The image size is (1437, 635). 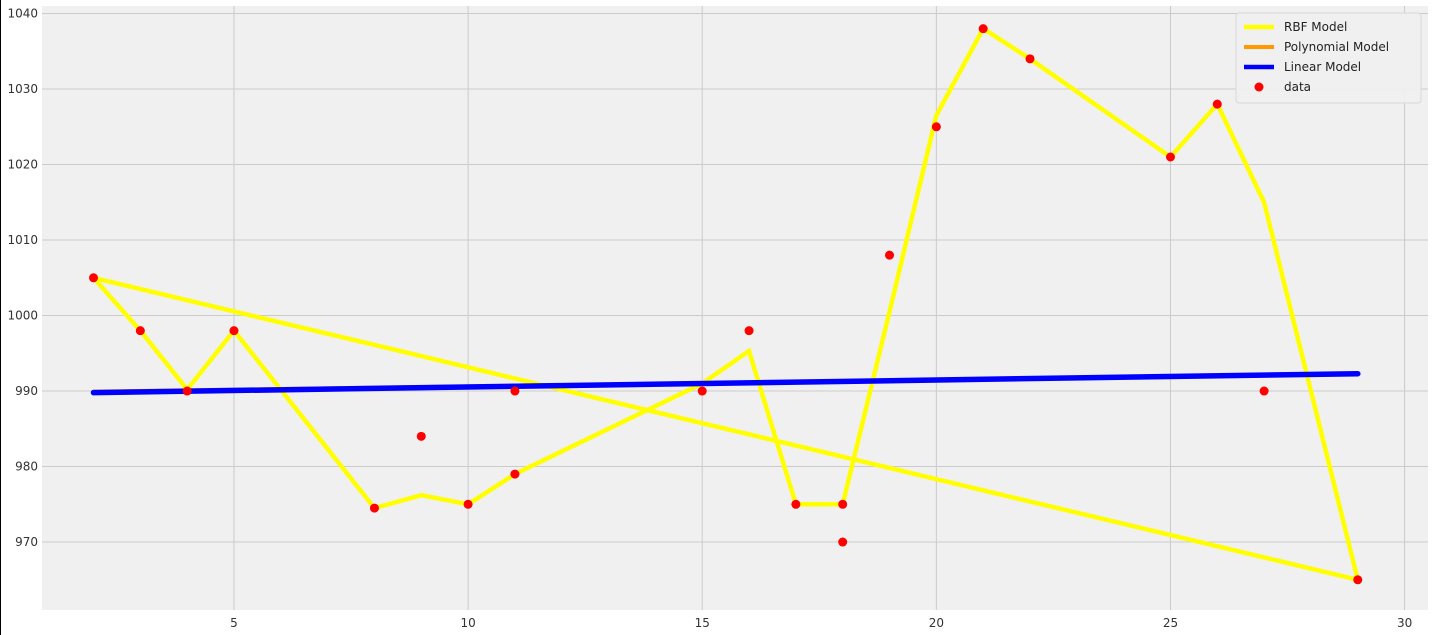 I want to click on y-tick-label: 1020, so click(x=22, y=165).